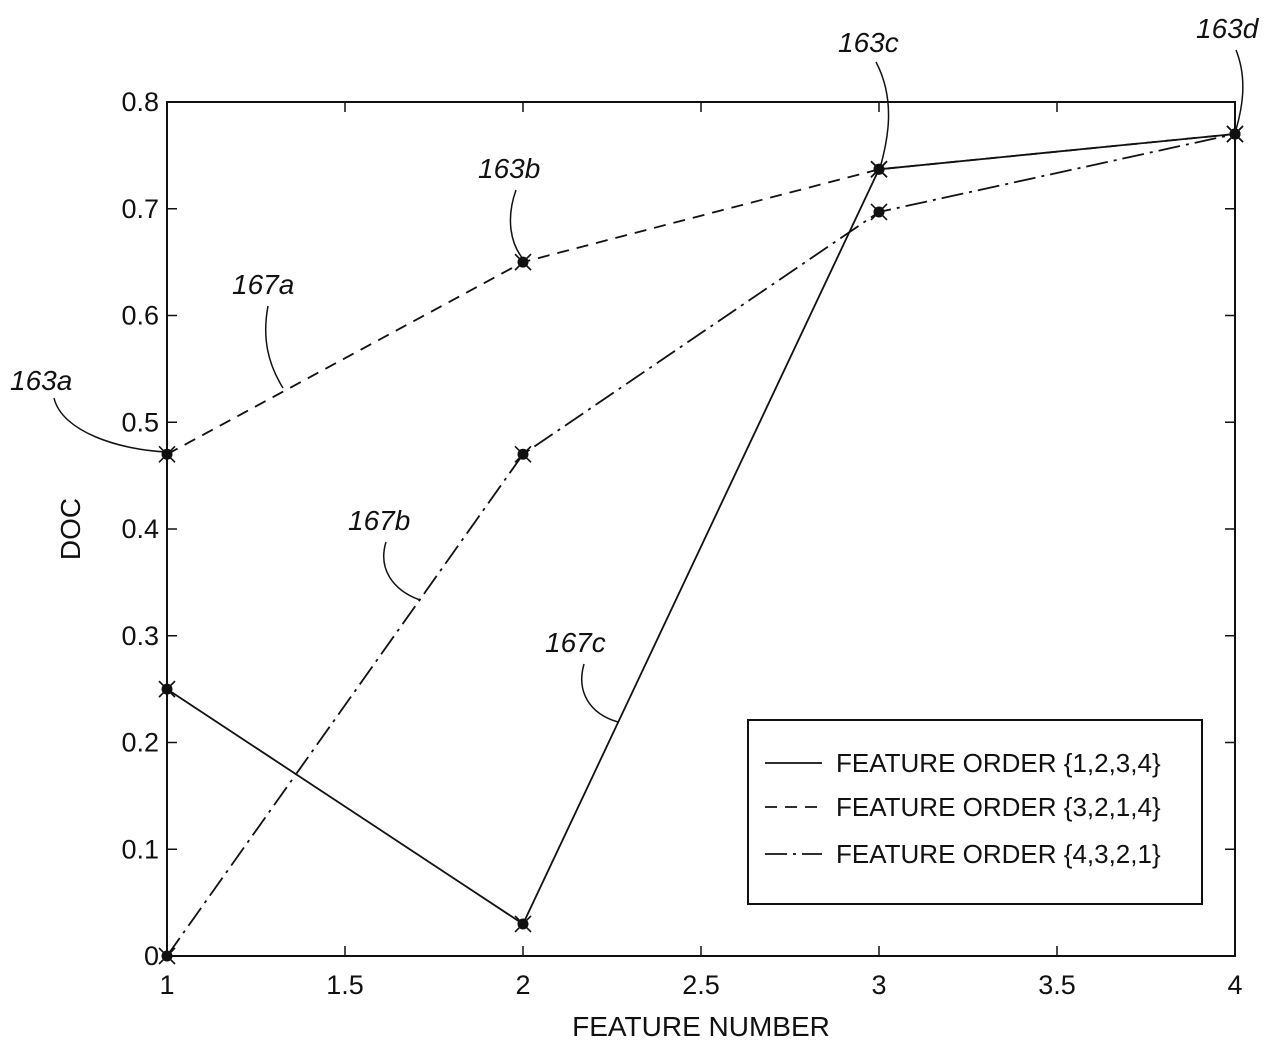 This screenshot has width=1274, height=1044. Describe the element at coordinates (140, 849) in the screenshot. I see `y-tick-label: 0.1` at that location.